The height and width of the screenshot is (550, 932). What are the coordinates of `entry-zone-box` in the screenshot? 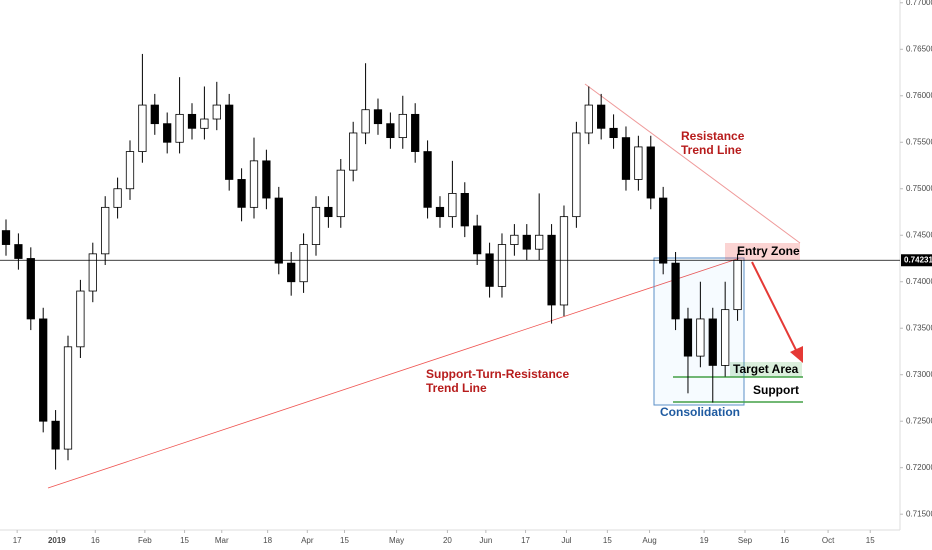 It's located at (762, 251).